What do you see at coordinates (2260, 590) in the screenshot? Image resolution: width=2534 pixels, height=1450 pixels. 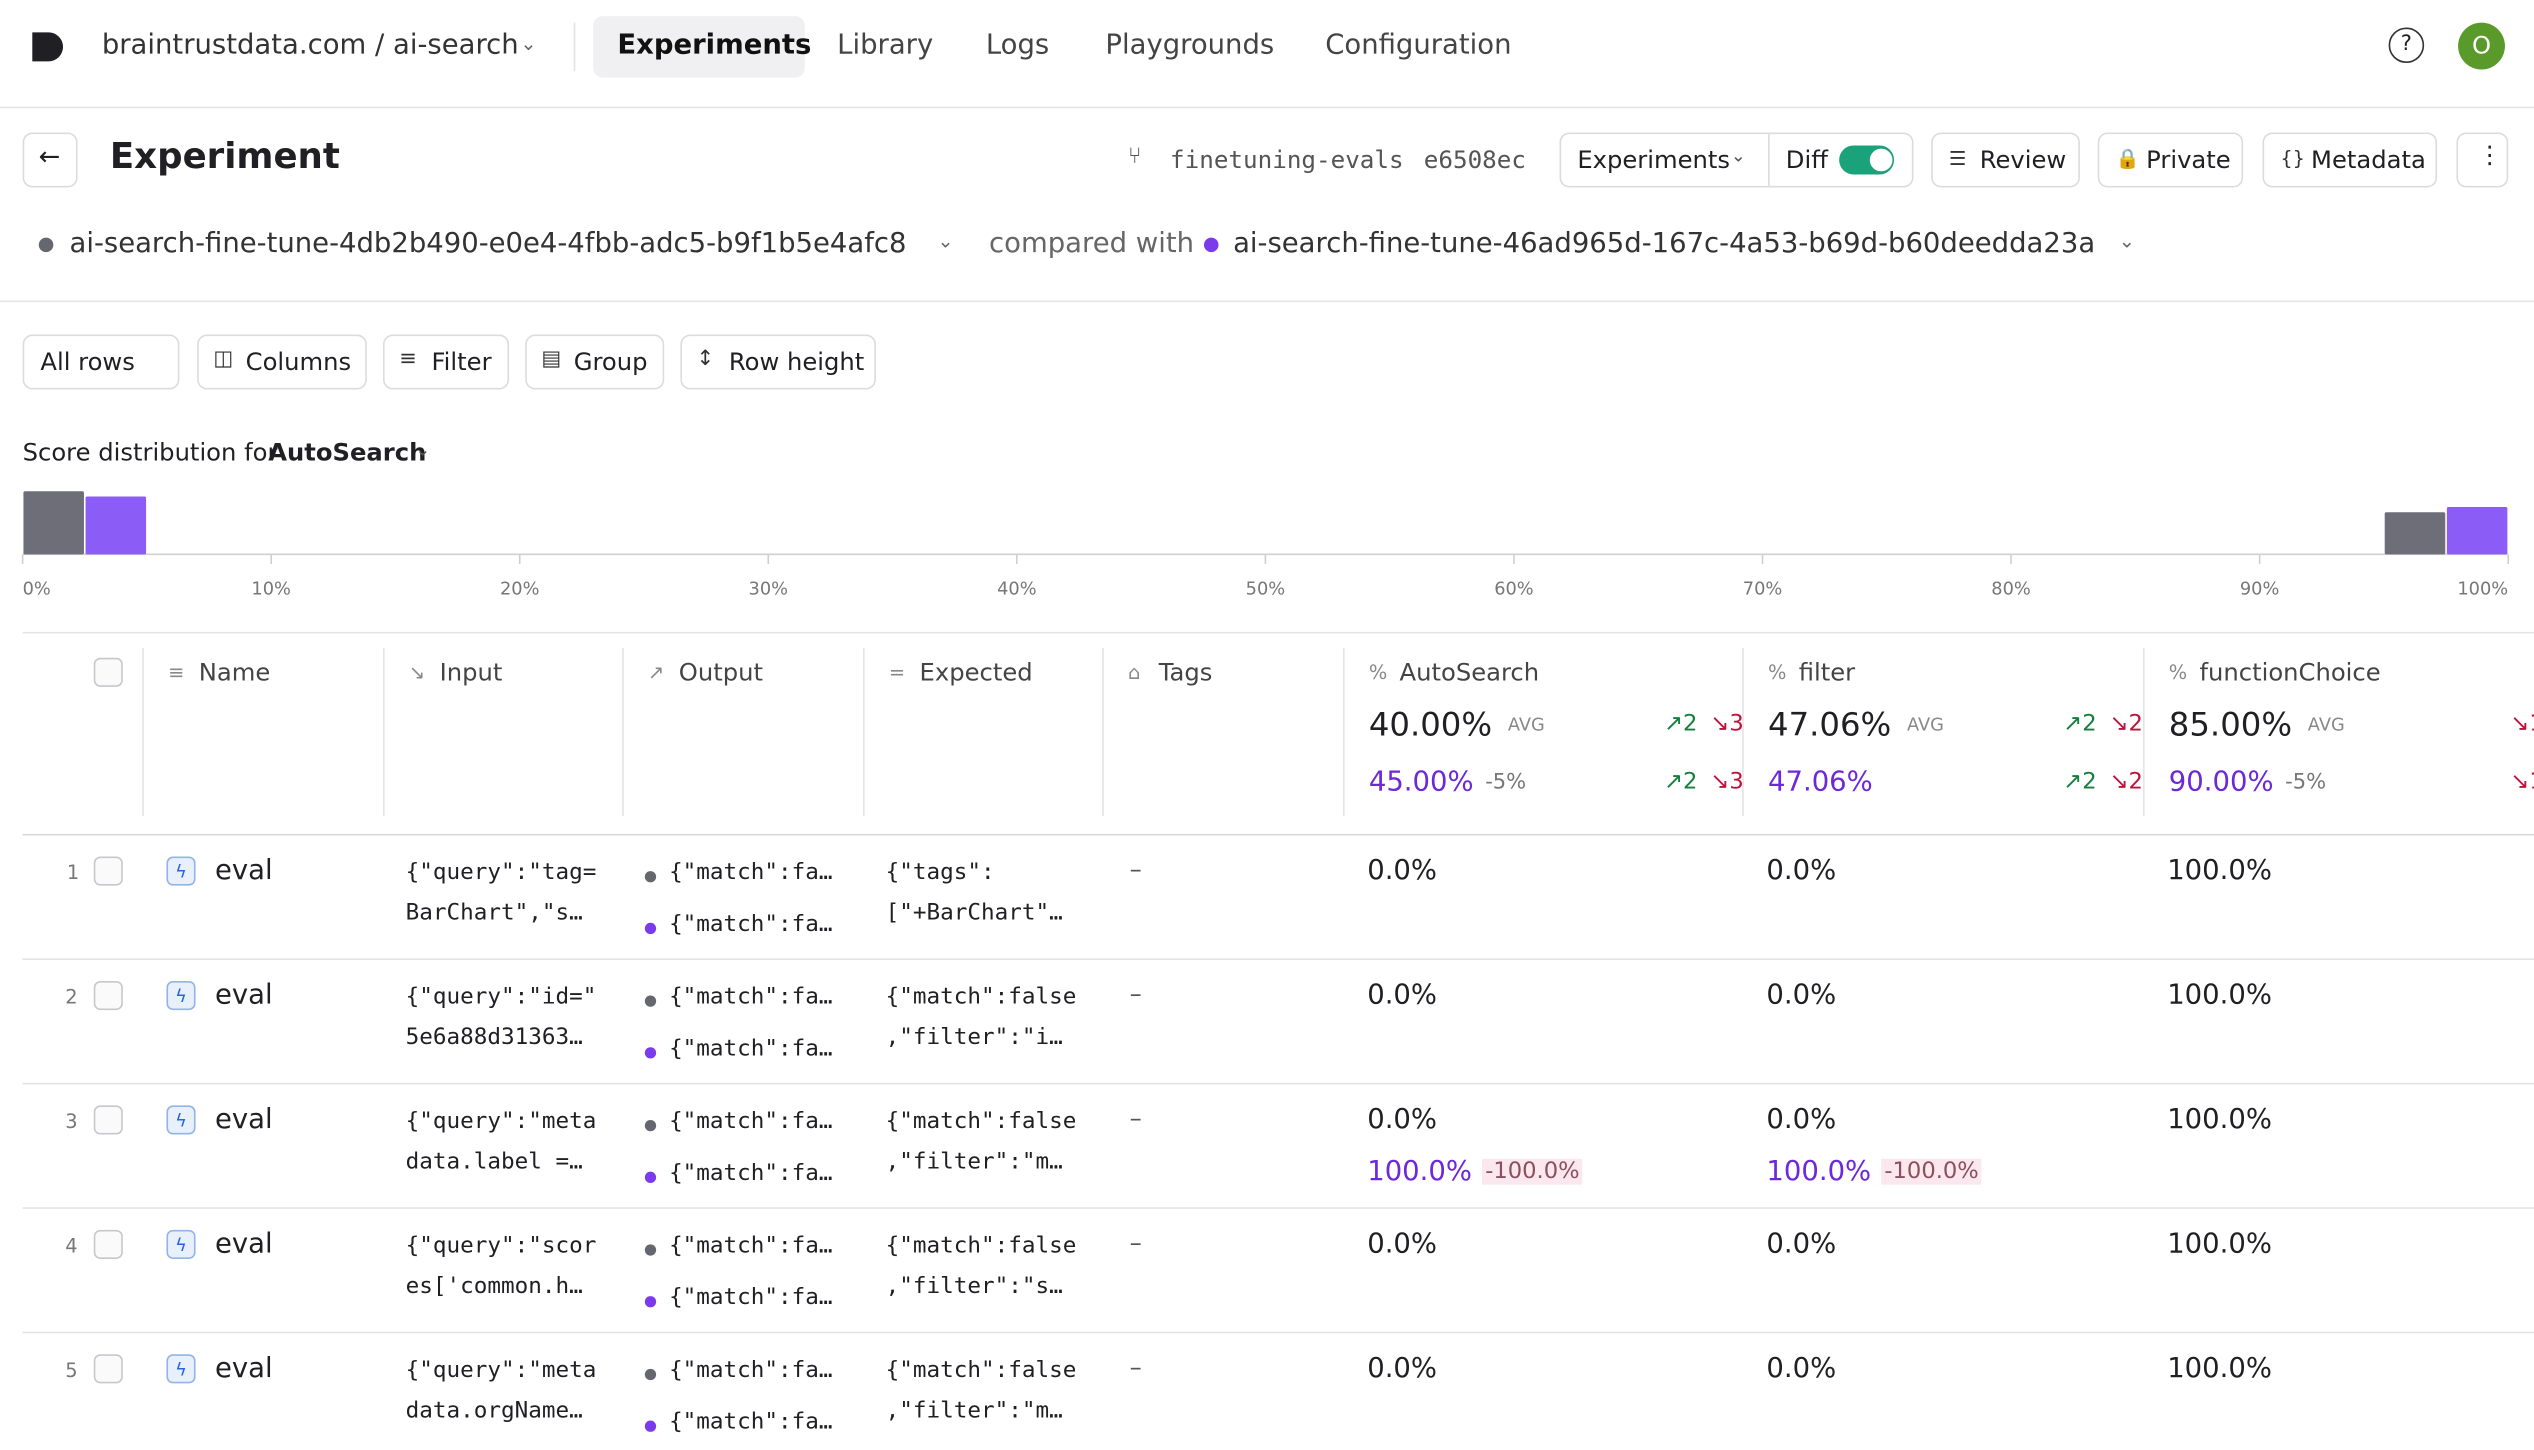 I see `x-tick-label: 90%` at bounding box center [2260, 590].